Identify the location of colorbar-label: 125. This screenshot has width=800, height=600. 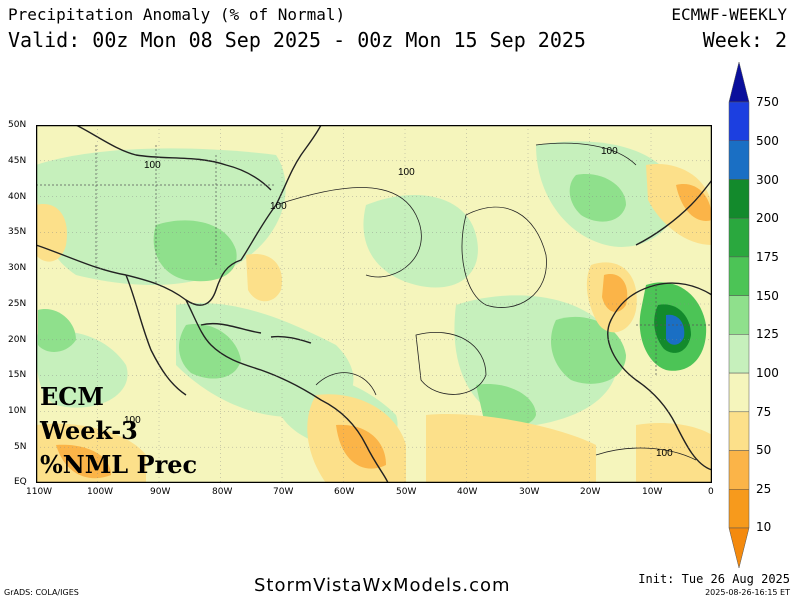
(767, 334).